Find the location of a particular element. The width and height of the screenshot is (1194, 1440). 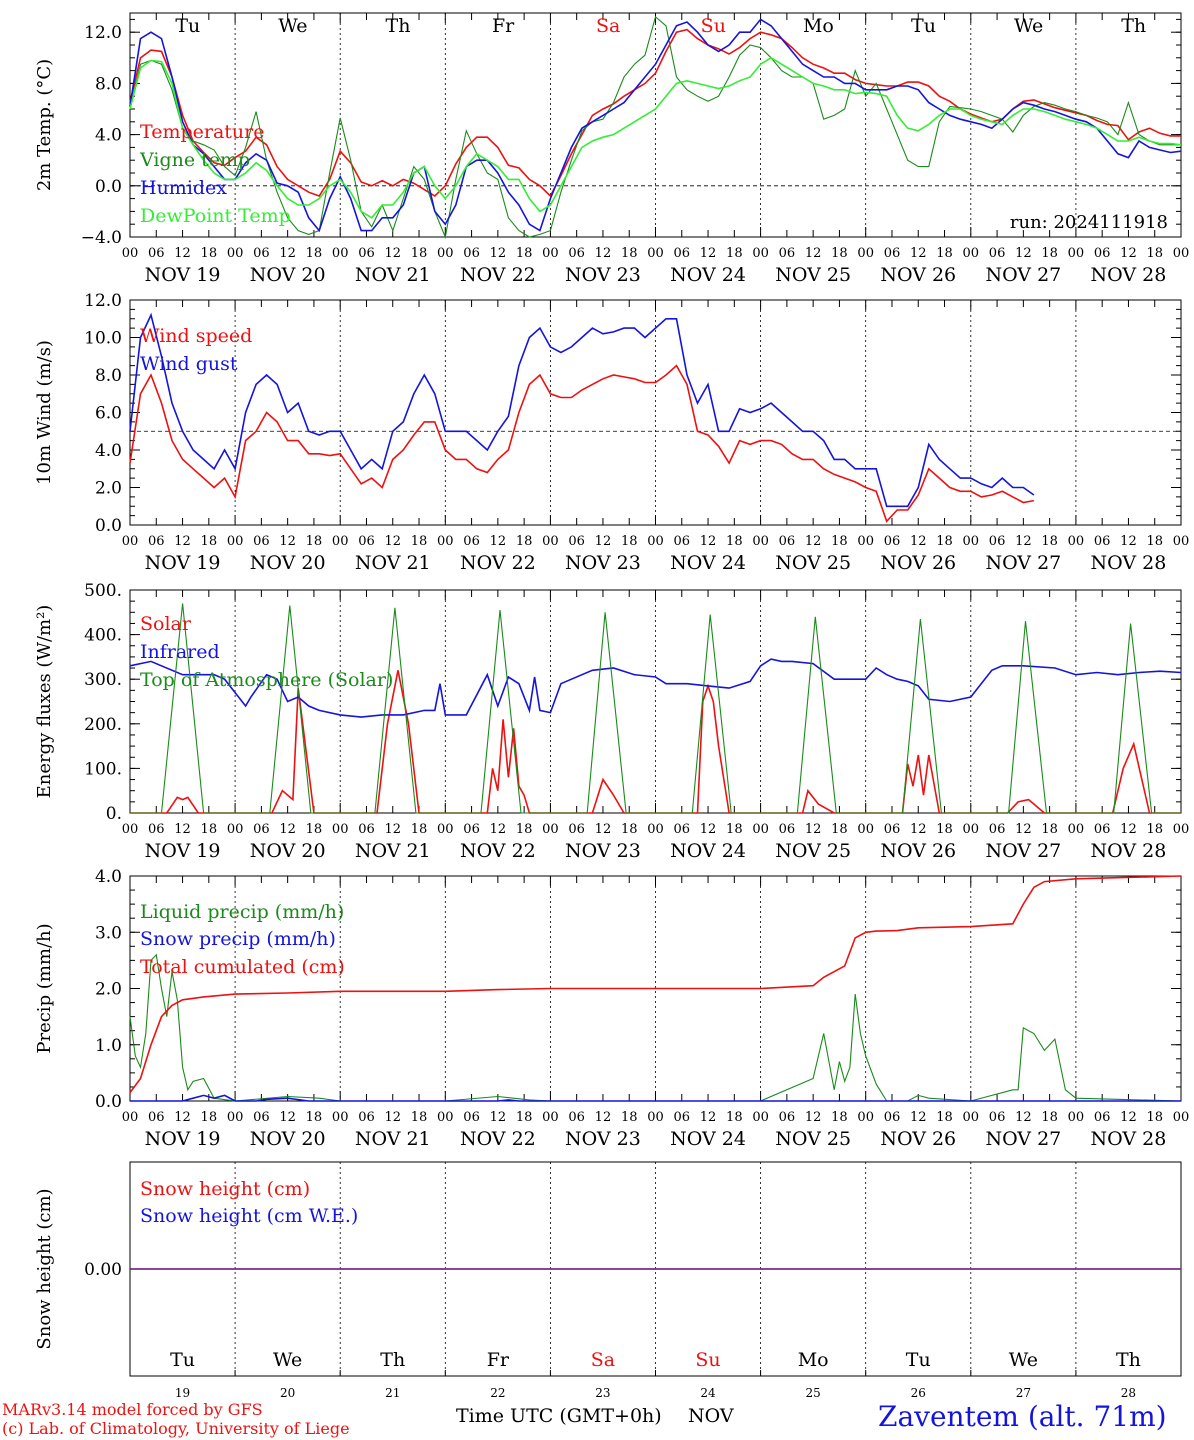

date-label: NOV 19 is located at coordinates (183, 851).